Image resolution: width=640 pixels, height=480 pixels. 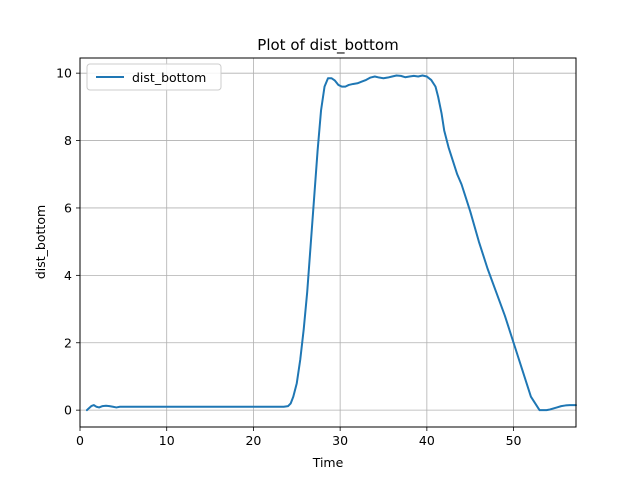 I want to click on x-axis-label: Time, so click(x=328, y=462).